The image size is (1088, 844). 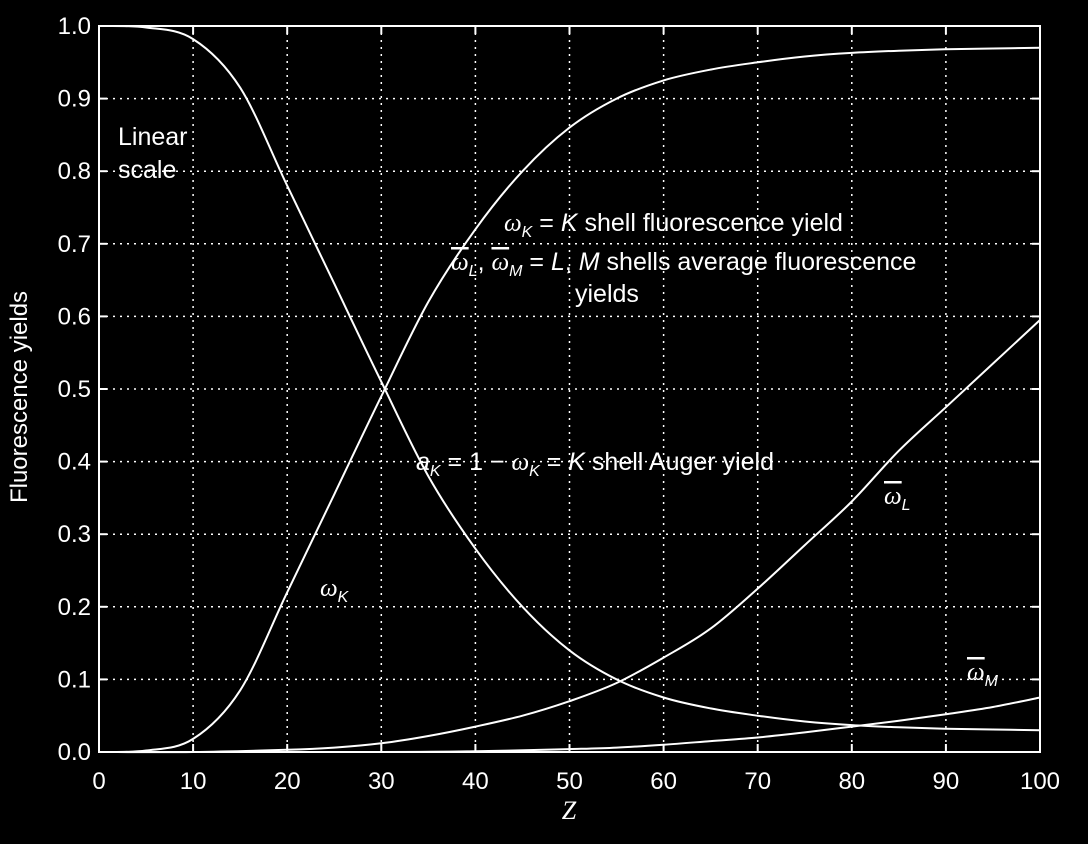 I want to click on x-tick-label: 60, so click(x=663, y=781).